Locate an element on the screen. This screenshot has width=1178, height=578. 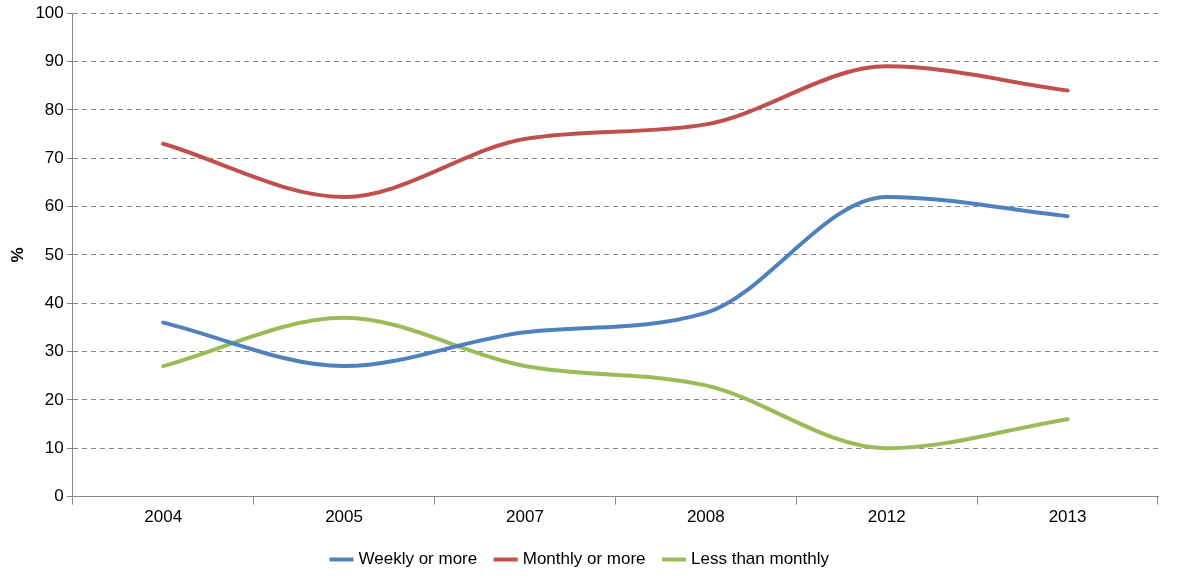
legend-label: Less than monthly is located at coordinates (760, 559).